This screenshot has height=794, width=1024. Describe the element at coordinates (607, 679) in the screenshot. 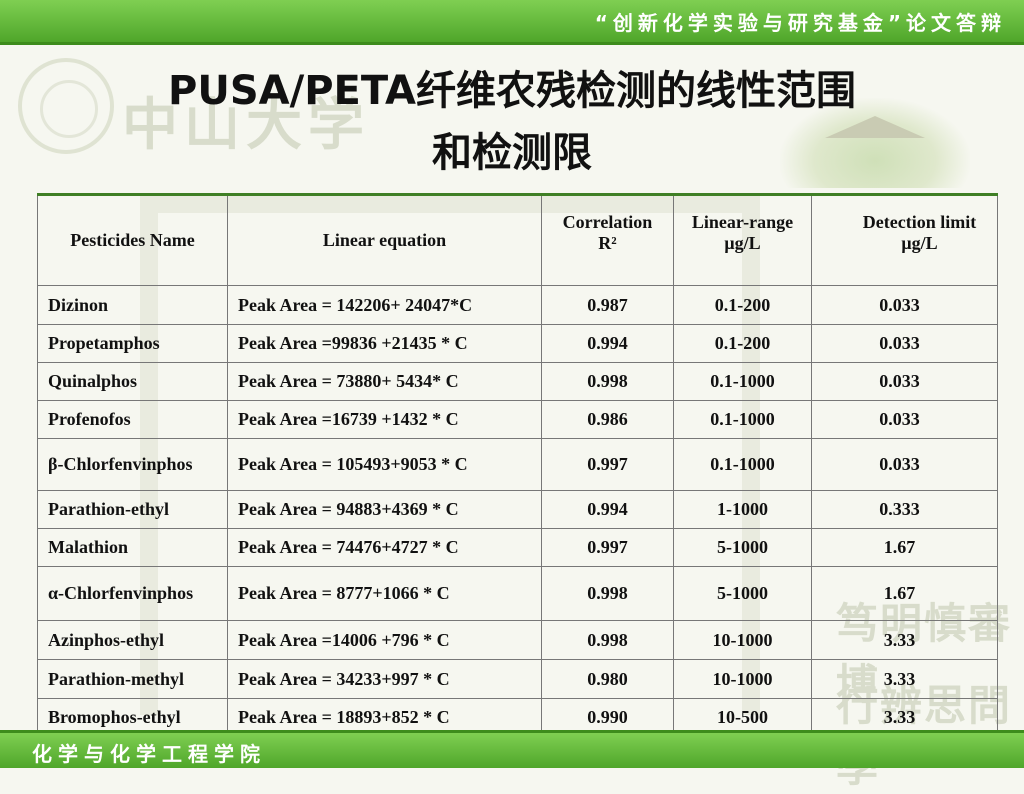

I see `cell-correlation: 0.980` at that location.